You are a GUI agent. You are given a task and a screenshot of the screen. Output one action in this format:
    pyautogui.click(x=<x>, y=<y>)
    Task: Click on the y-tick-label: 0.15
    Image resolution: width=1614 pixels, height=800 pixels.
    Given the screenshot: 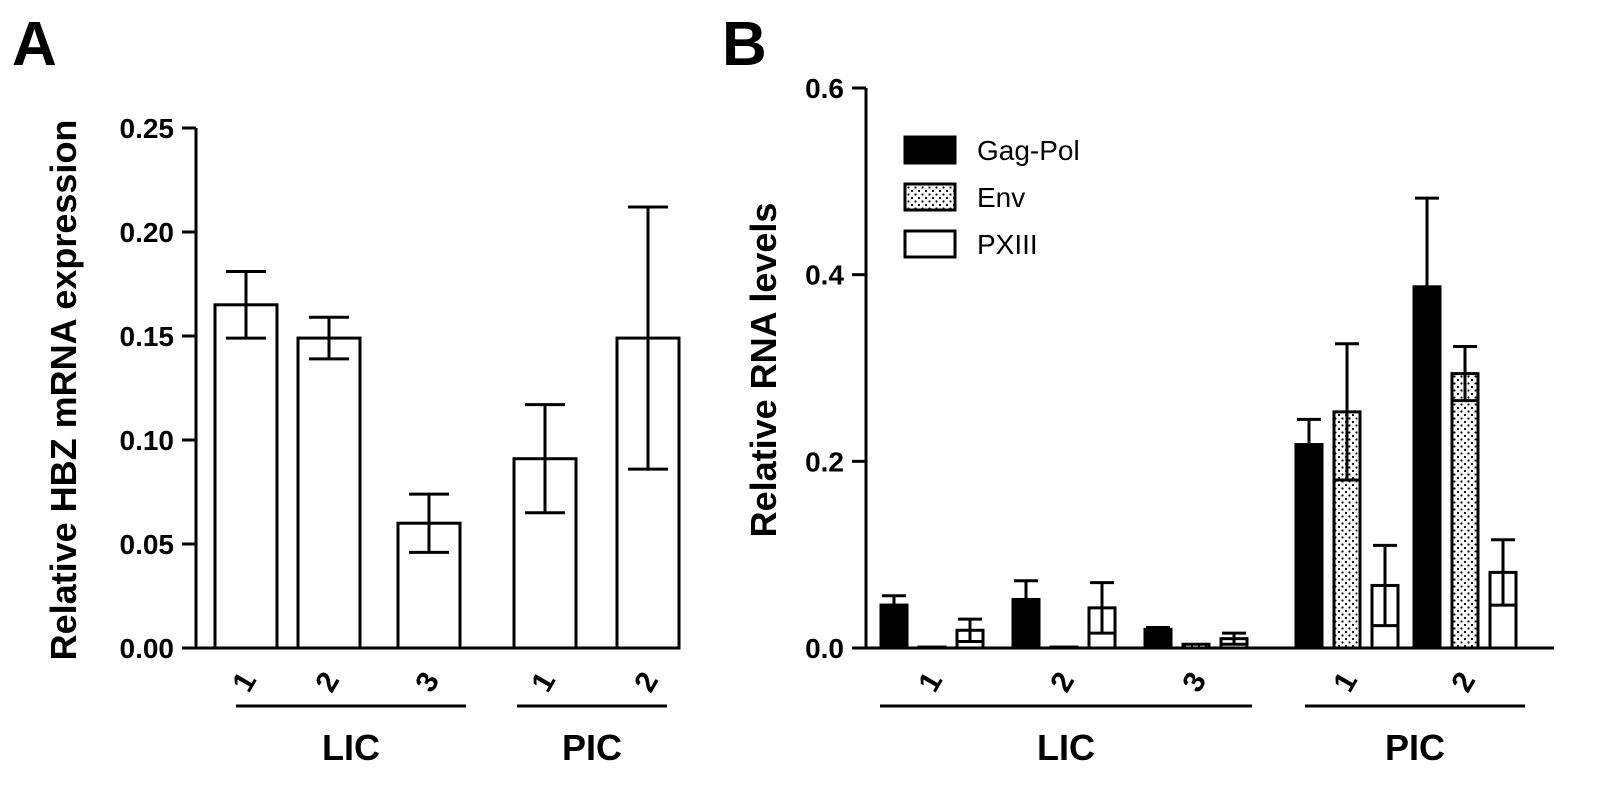 What is the action you would take?
    pyautogui.click(x=147, y=336)
    